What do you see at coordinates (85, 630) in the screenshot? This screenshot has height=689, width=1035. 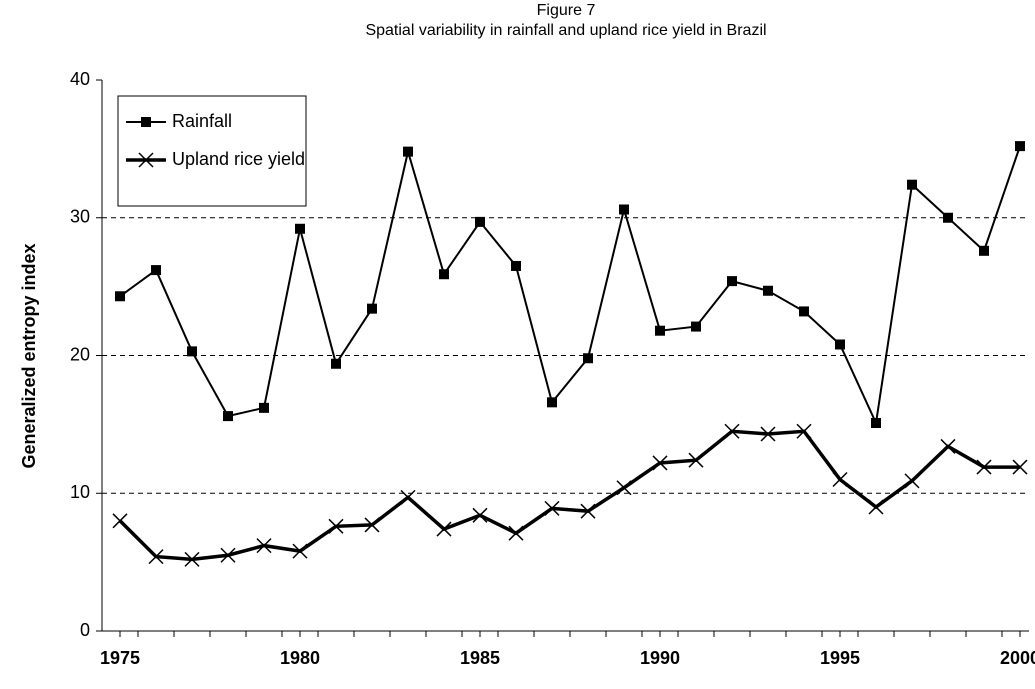 I see `y-tick-label: 0` at bounding box center [85, 630].